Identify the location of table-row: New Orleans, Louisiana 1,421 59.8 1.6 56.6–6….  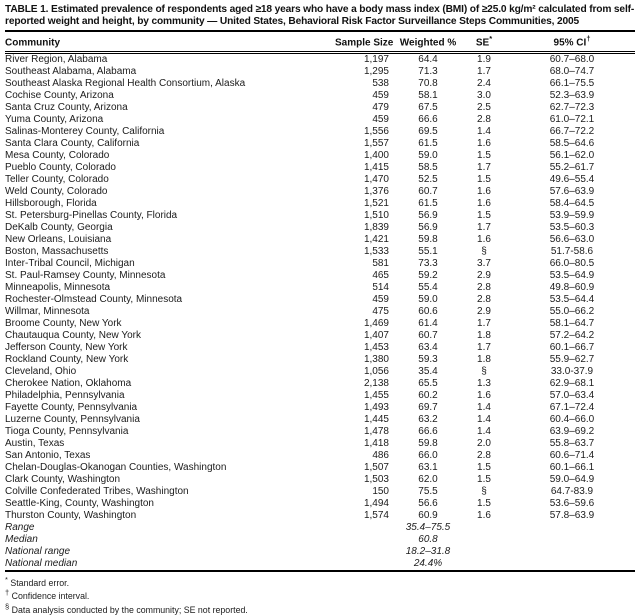
(320, 240).